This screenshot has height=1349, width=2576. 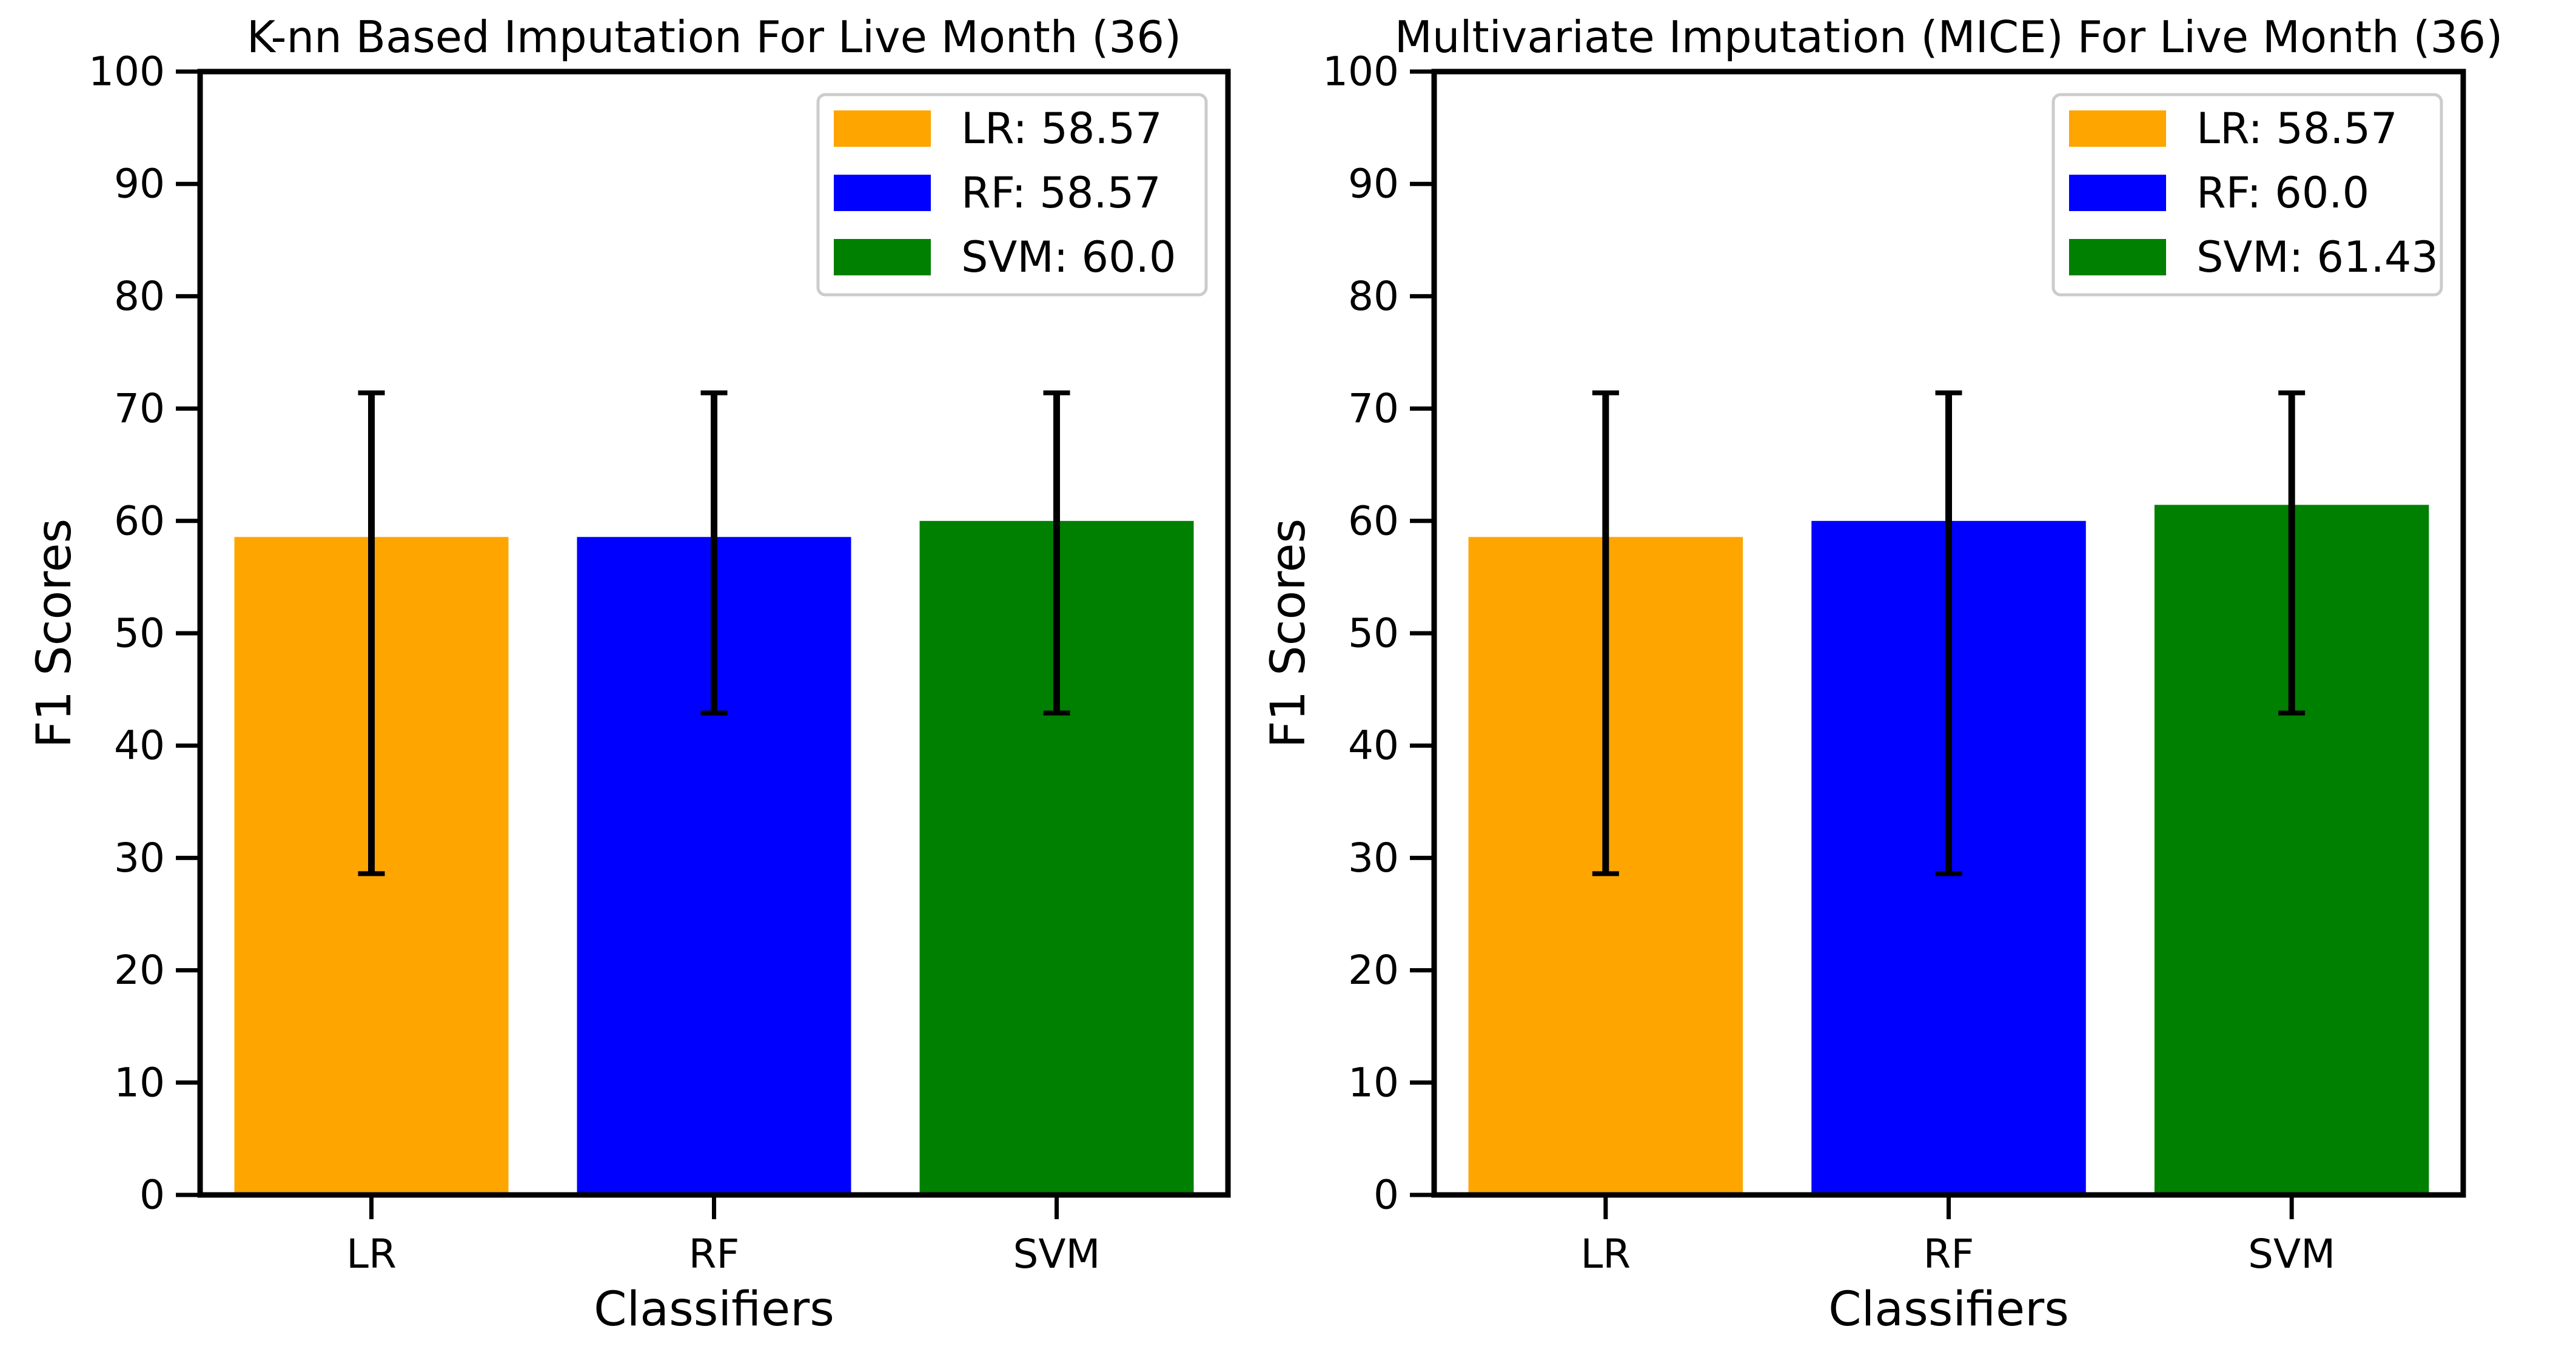 What do you see at coordinates (2282, 193) in the screenshot?
I see `legend-label-rf: RF: 60.0` at bounding box center [2282, 193].